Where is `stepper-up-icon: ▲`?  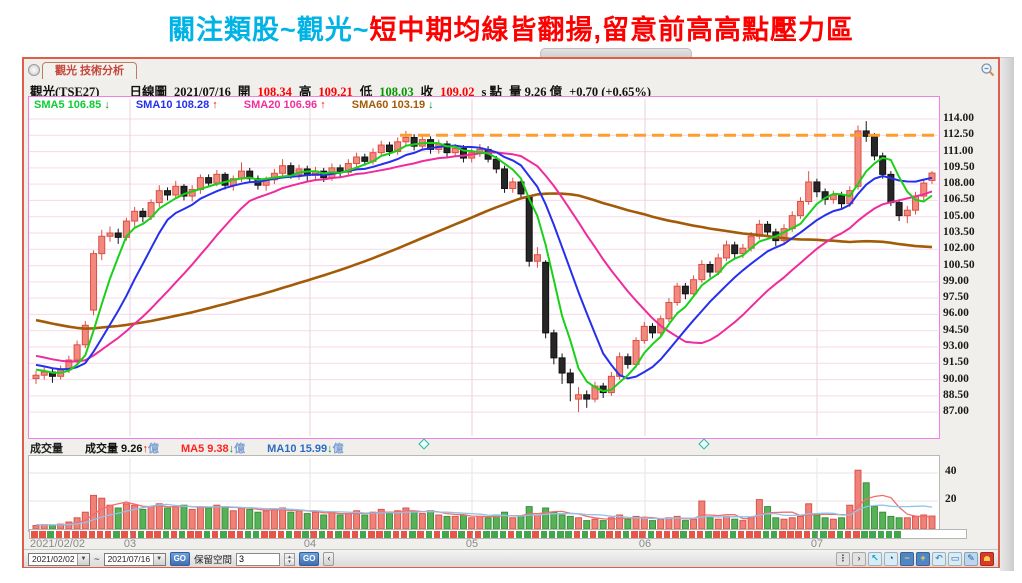
stepper-up-icon: ▲ is located at coordinates (290, 556).